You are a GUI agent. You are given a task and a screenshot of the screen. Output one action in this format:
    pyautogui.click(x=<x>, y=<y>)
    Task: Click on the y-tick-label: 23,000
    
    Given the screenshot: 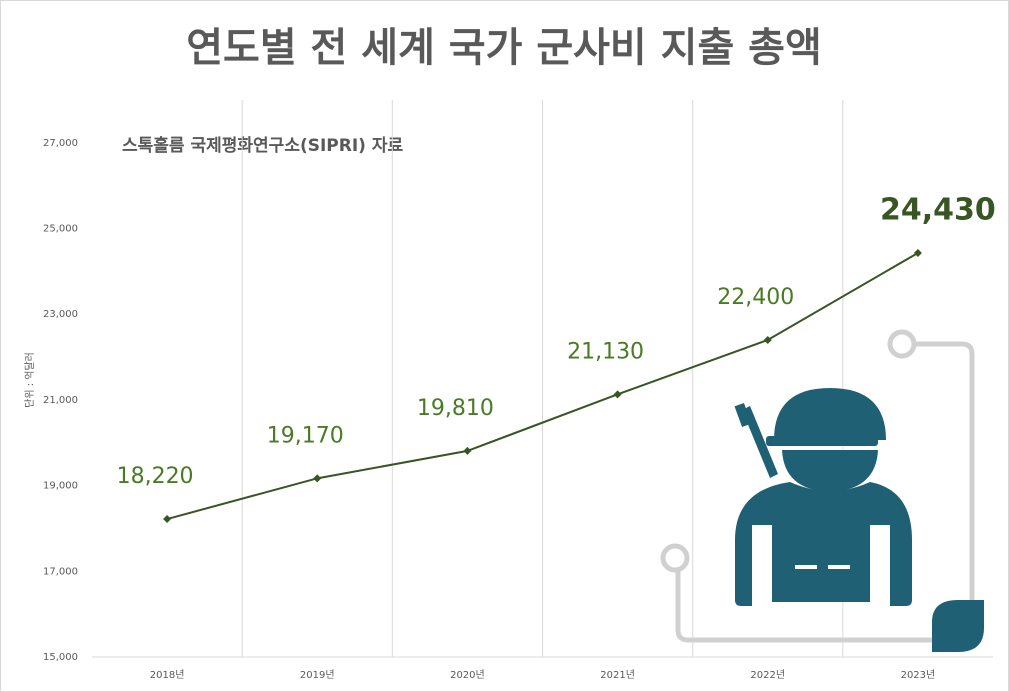 What is the action you would take?
    pyautogui.click(x=60, y=314)
    